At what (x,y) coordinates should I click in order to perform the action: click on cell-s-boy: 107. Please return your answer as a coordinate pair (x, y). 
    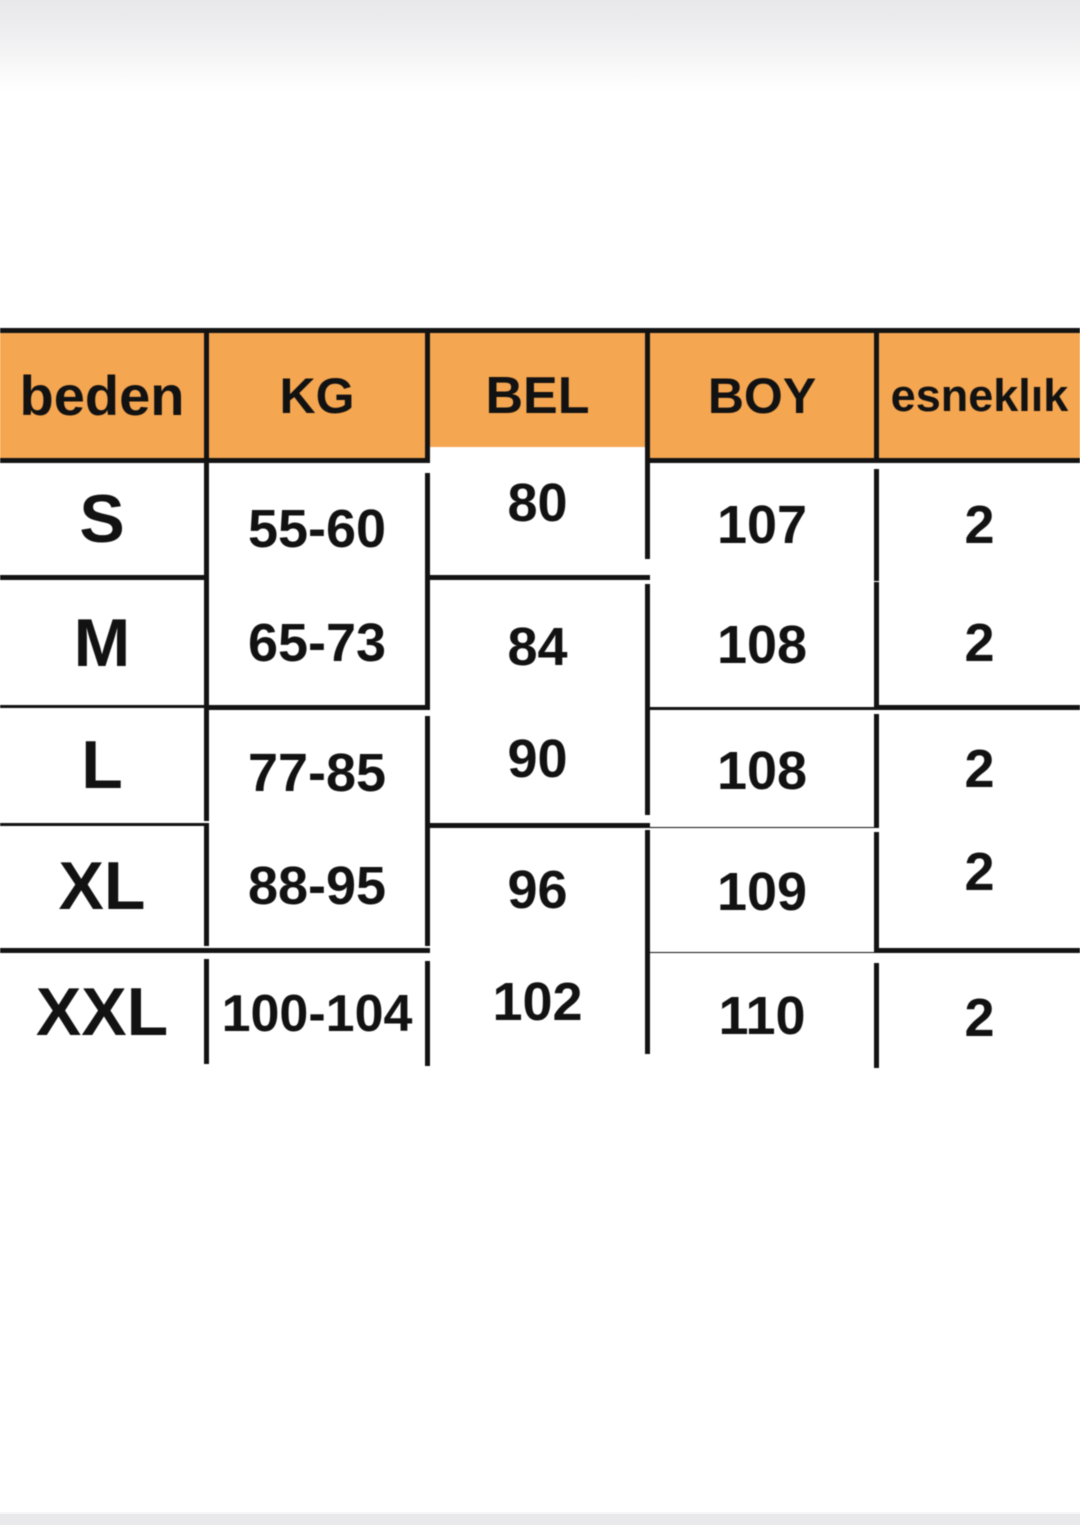
    Looking at the image, I should click on (764, 525).